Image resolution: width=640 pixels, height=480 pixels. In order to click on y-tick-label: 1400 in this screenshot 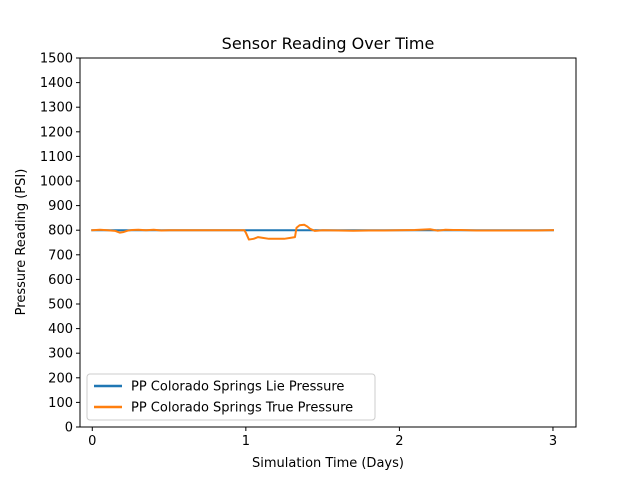, I will do `click(56, 83)`.